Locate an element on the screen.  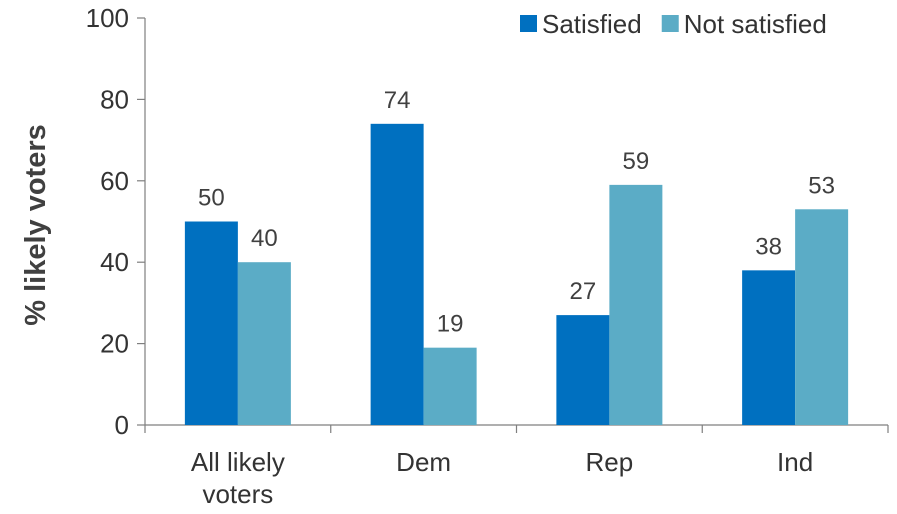
y-tick-label: 80 is located at coordinates (114, 99).